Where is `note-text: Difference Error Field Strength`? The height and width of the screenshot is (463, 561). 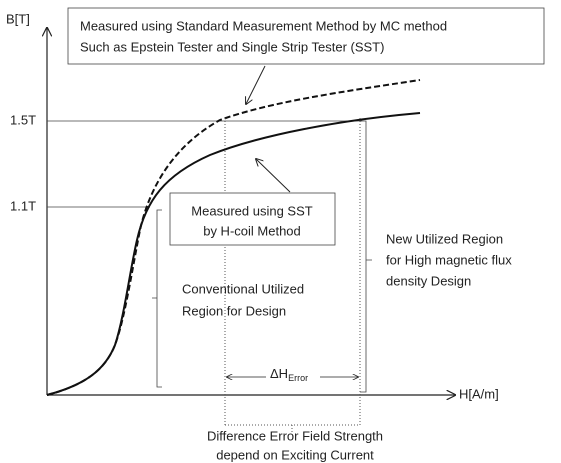 note-text: Difference Error Field Strength is located at coordinates (295, 435).